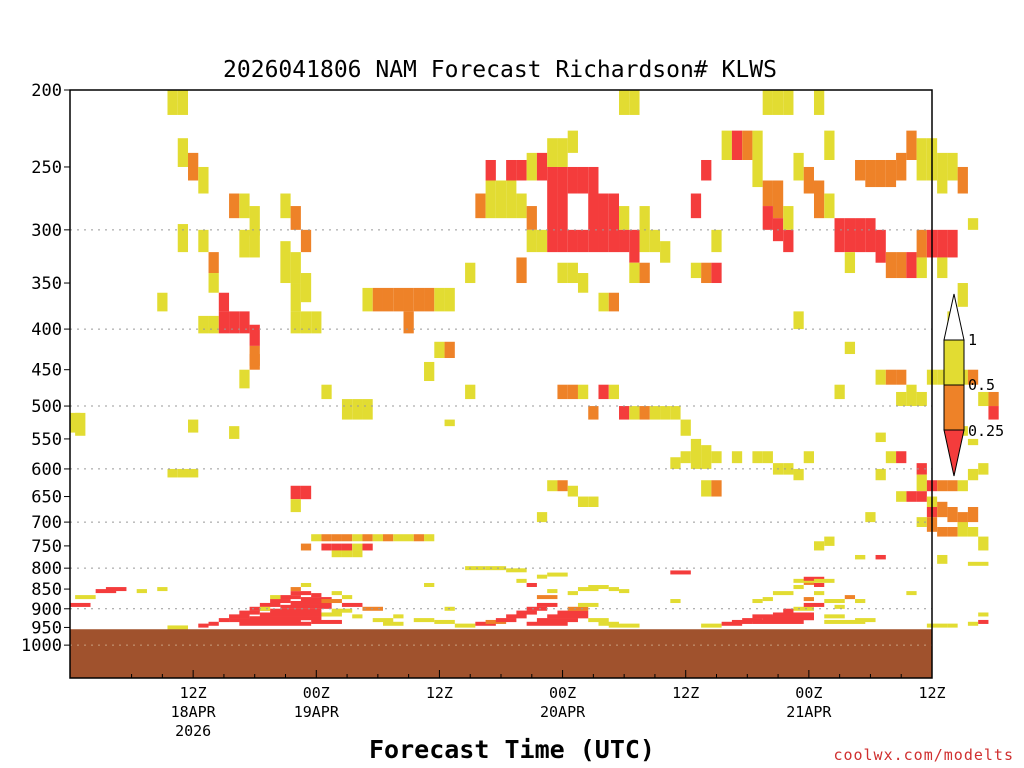  Describe the element at coordinates (41, 646) in the screenshot. I see `y-tick-label: 1000` at that location.